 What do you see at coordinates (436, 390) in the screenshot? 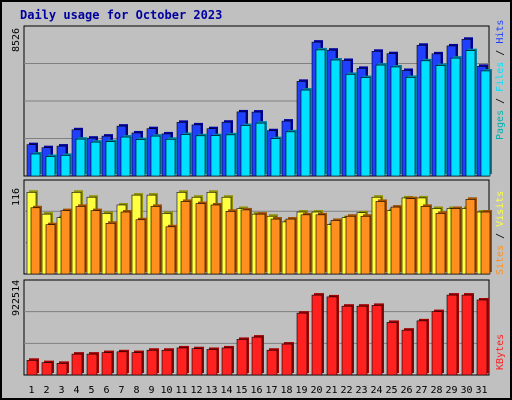
I see `x-label-day-28: 28` at bounding box center [436, 390].